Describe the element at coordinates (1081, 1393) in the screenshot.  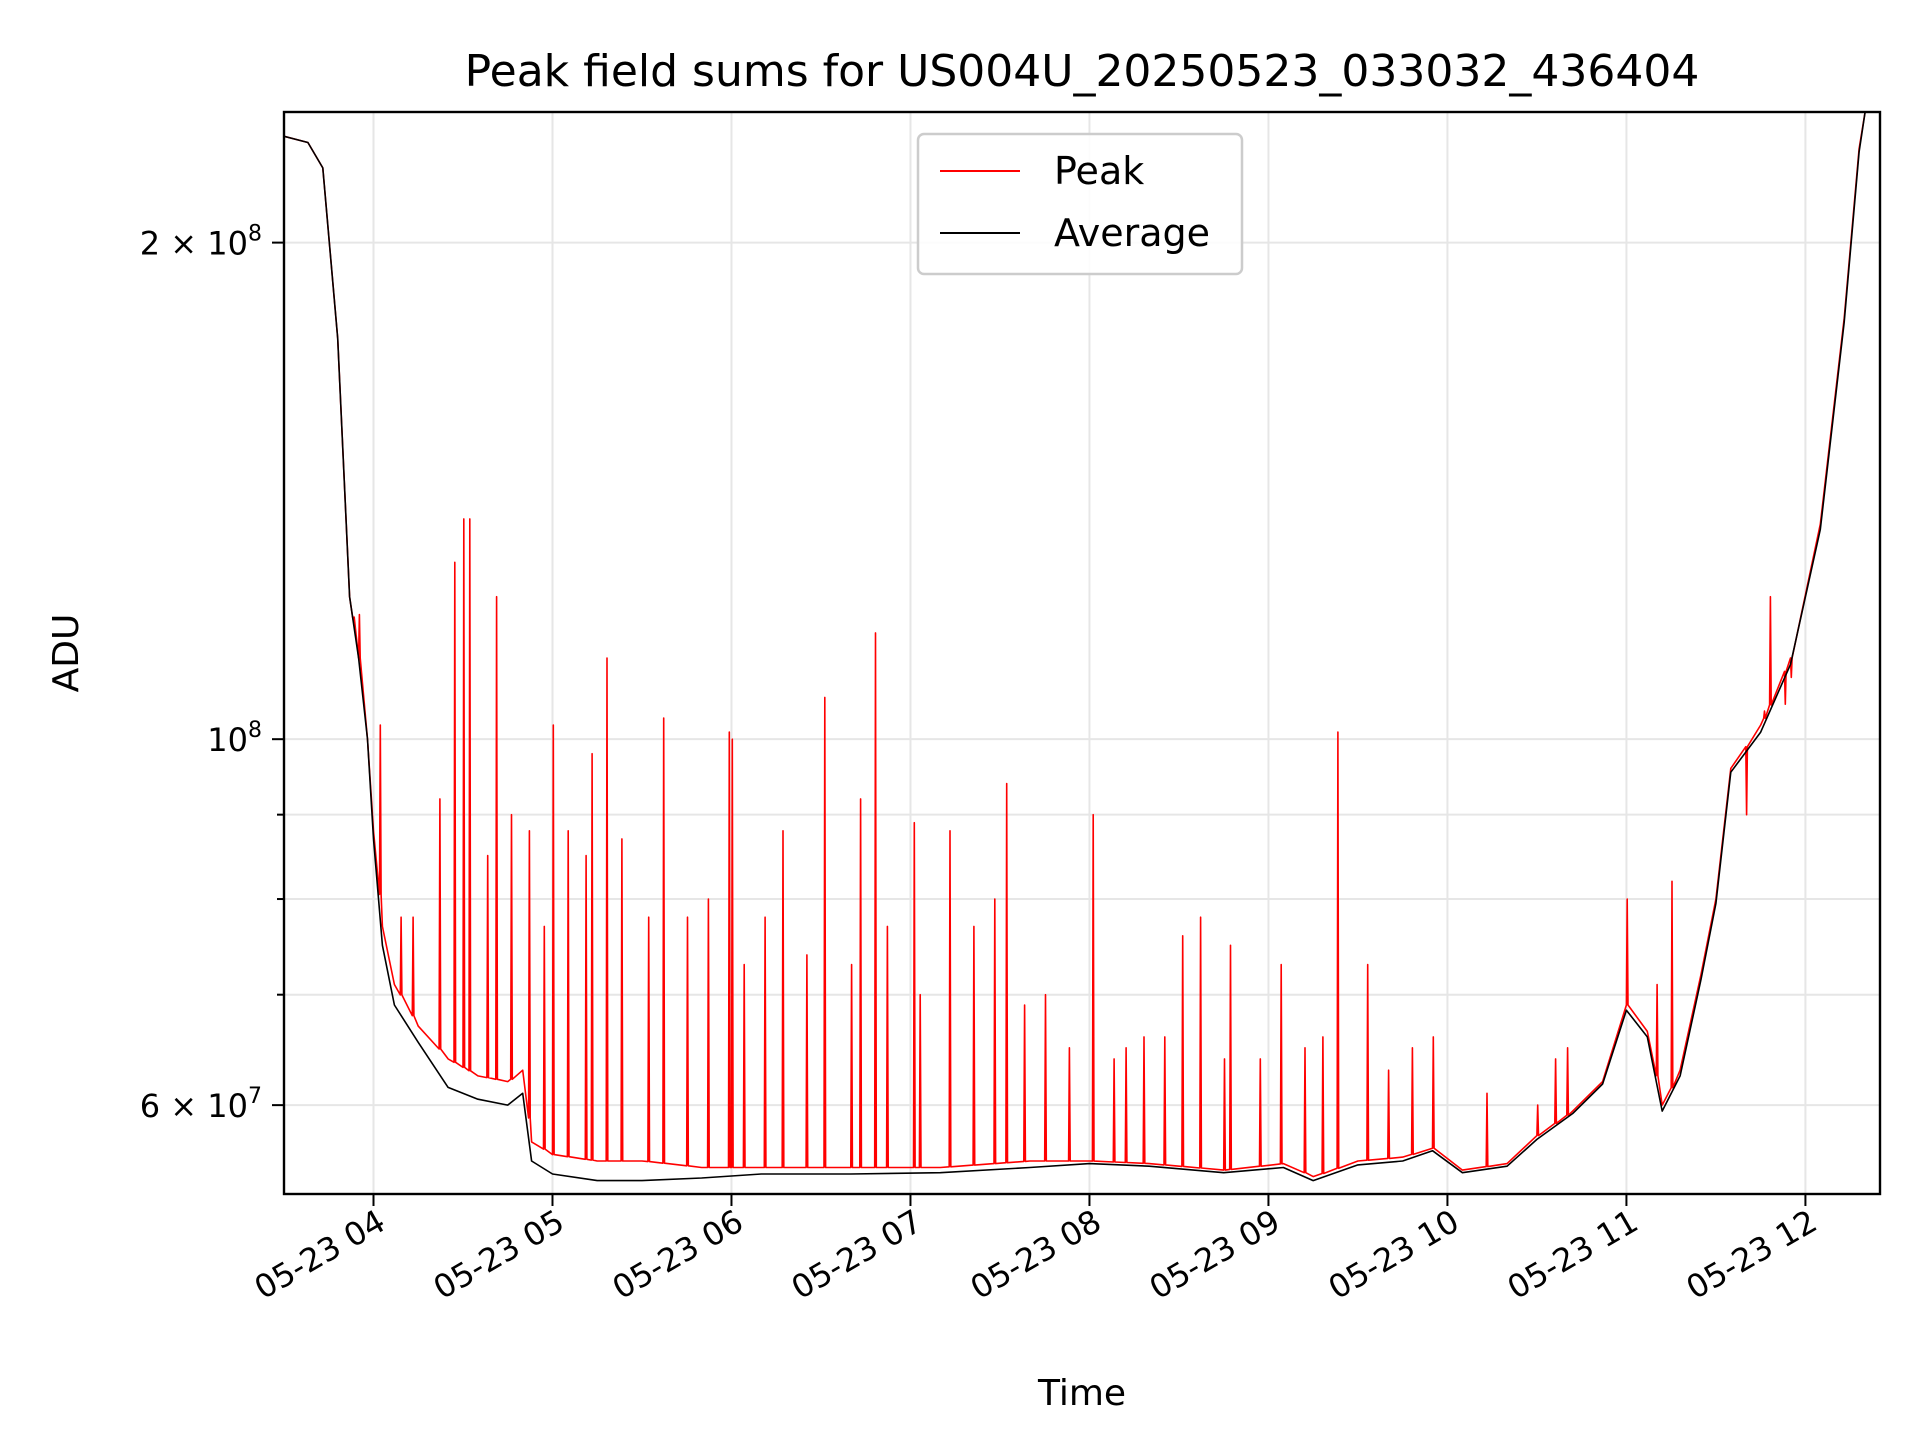
I see `x-axis-label: Time` at that location.